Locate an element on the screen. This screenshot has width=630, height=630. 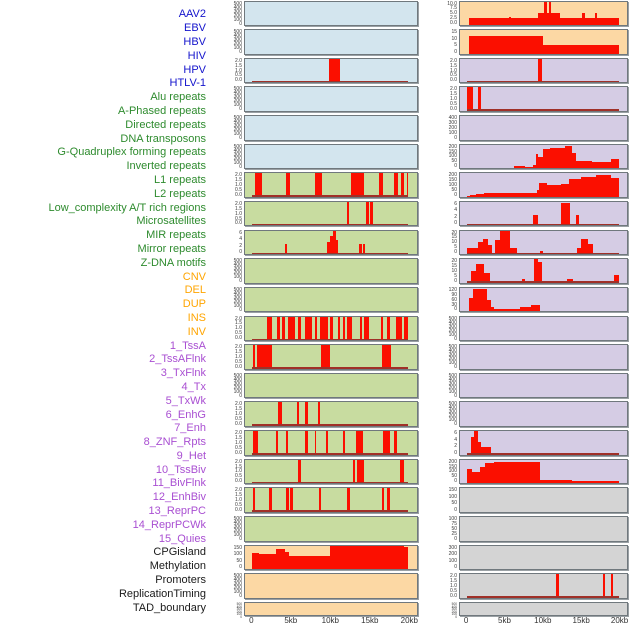
track-label: MIR repeats is located at coordinates (176, 235).